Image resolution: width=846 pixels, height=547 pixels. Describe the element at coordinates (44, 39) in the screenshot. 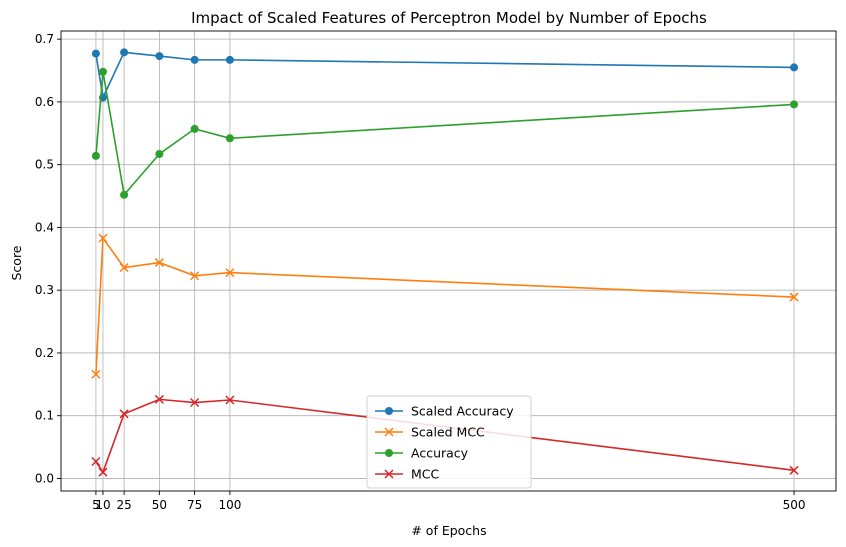

I see `y-tick-label: 0.7` at that location.